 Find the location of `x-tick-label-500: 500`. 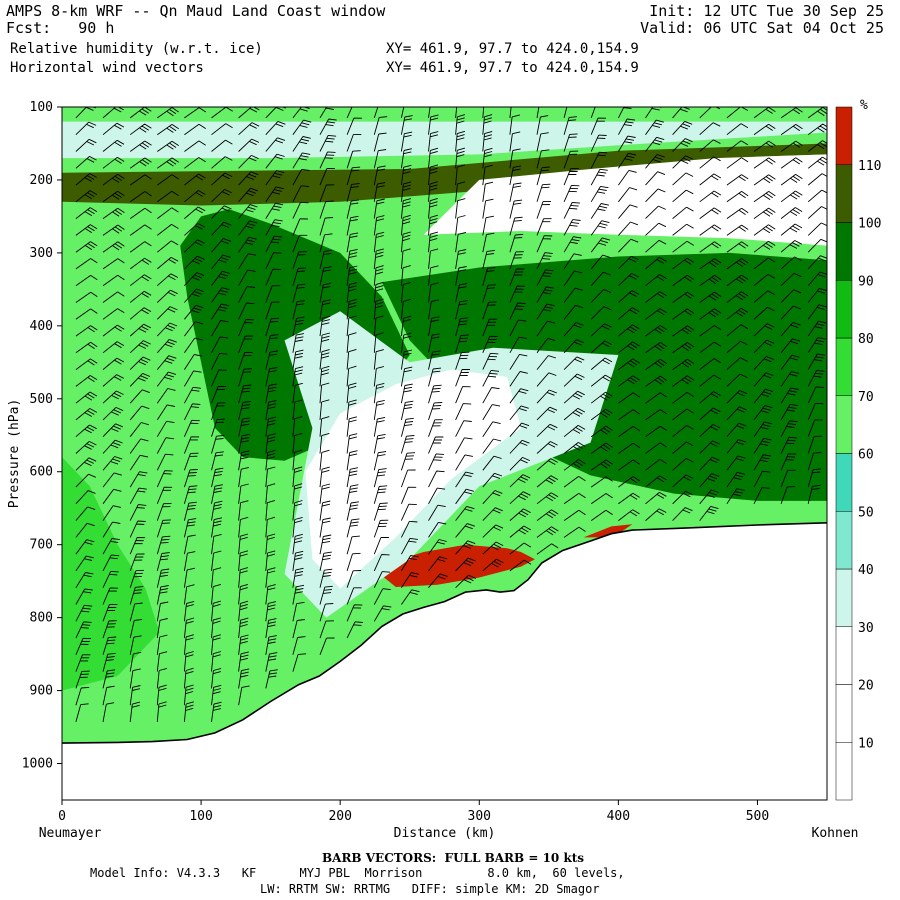

x-tick-label-500: 500 is located at coordinates (757, 816).